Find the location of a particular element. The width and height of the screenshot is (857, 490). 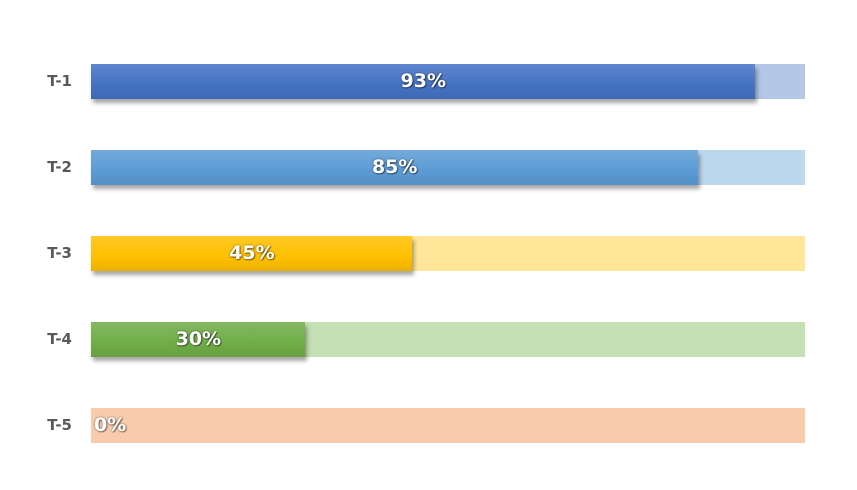

data-label: 93% is located at coordinates (423, 81).